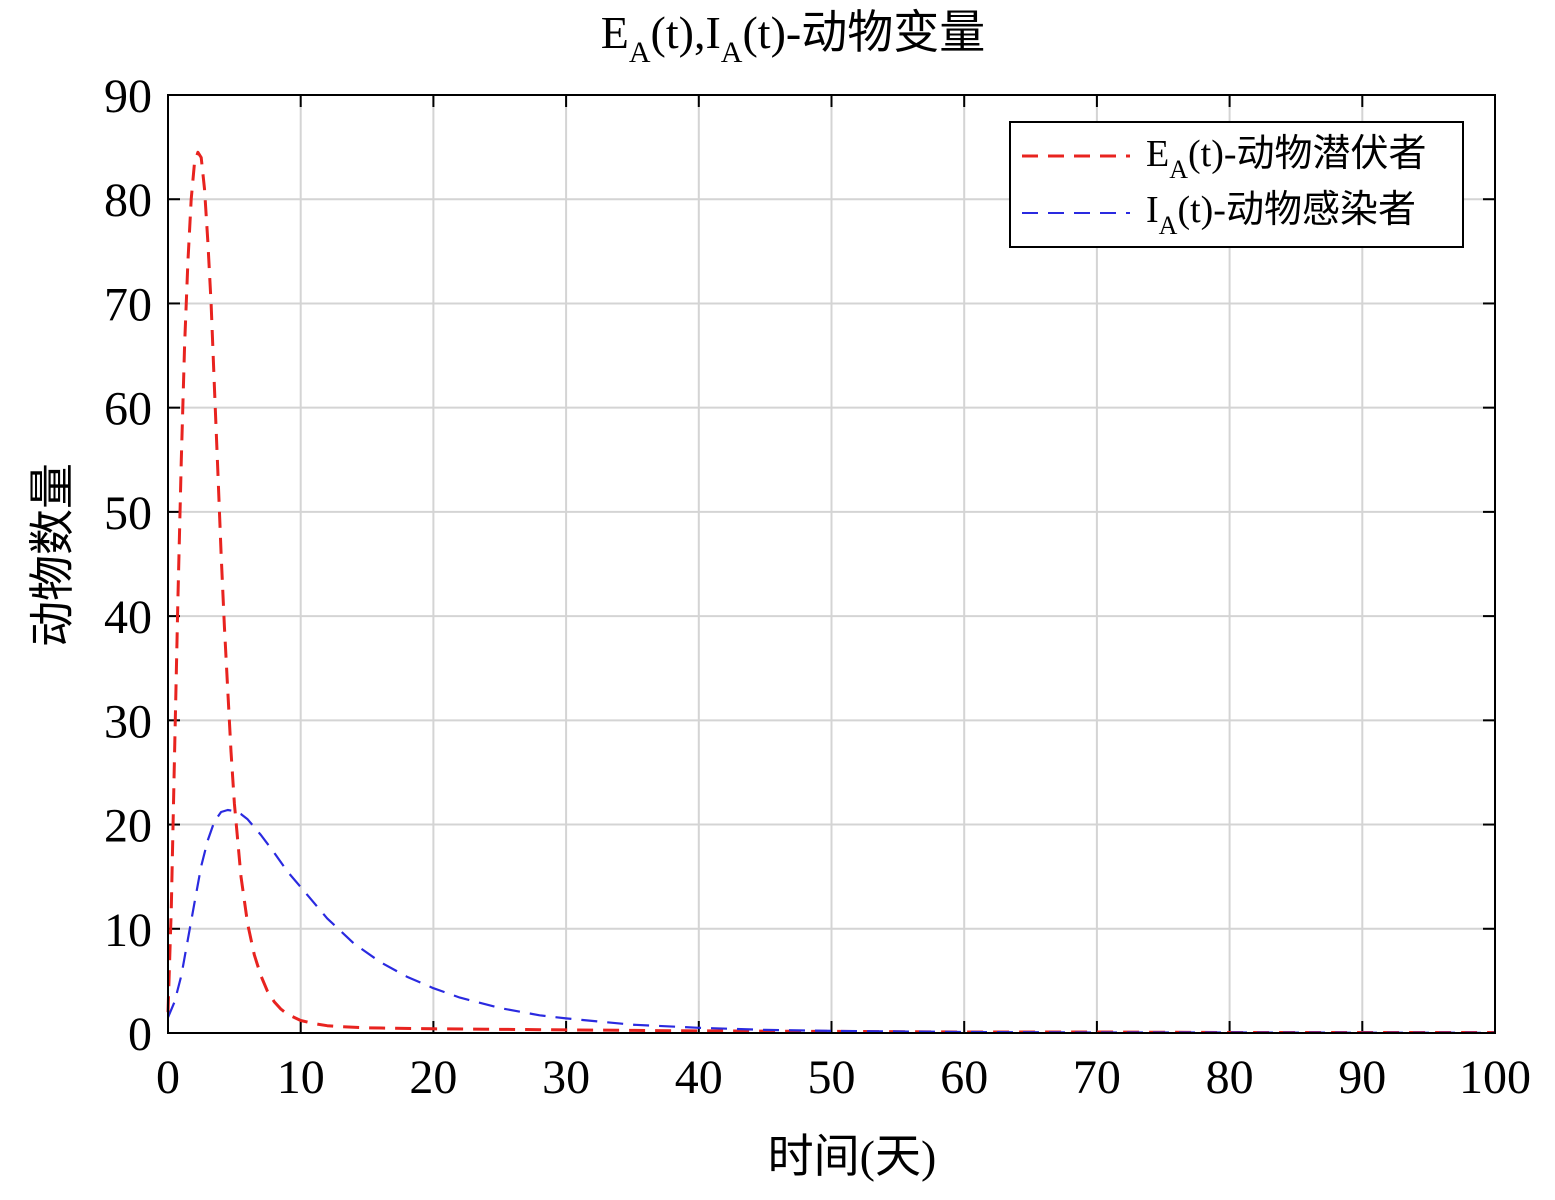 The image size is (1555, 1200). What do you see at coordinates (128, 409) in the screenshot?
I see `y-tick-label: 60` at bounding box center [128, 409].